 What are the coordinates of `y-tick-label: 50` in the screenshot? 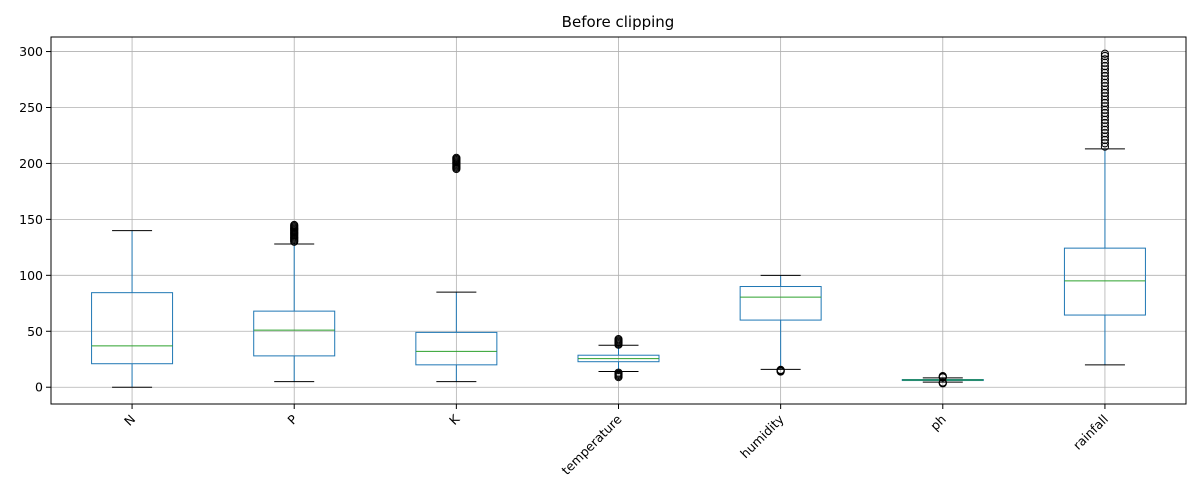 It's located at (35, 331).